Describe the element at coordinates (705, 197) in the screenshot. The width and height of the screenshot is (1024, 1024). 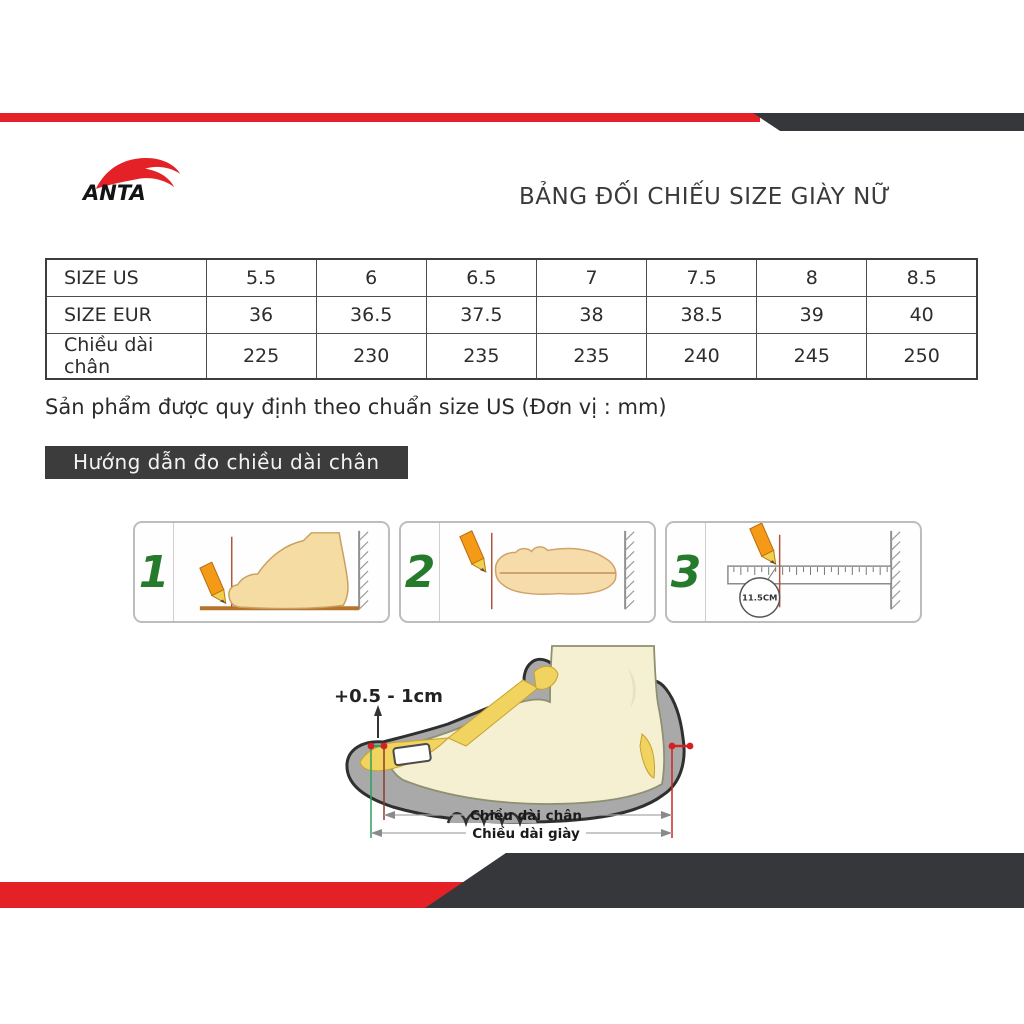
I see `page-title: BẢNG ĐỐI CHIẾU SIZE GIÀY NỮ` at that location.